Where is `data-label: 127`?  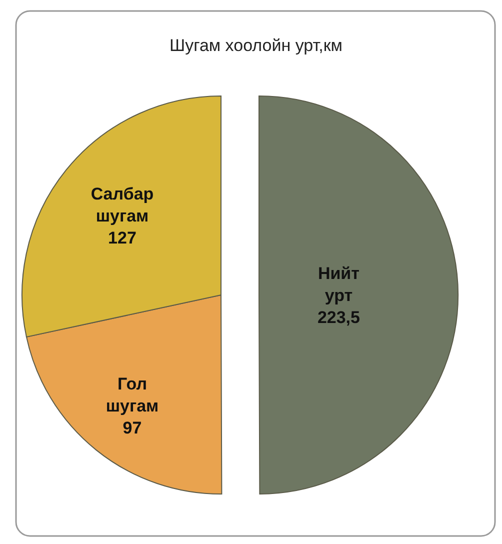 data-label: 127 is located at coordinates (122, 237).